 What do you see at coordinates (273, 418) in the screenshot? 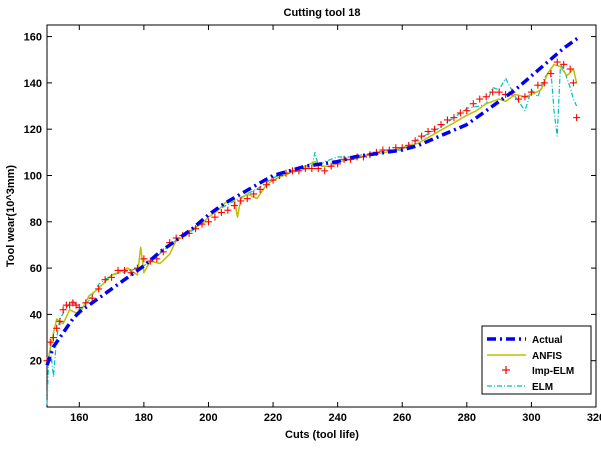
I see `x-tick-label: 220` at bounding box center [273, 418].